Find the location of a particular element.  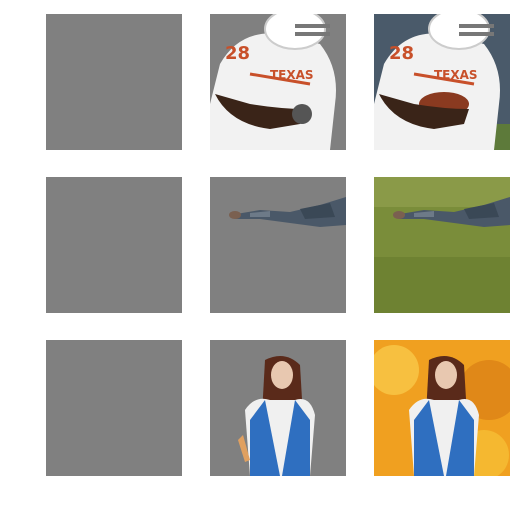

football-player-cutout: 28 TEXAS is located at coordinates (278, 82).